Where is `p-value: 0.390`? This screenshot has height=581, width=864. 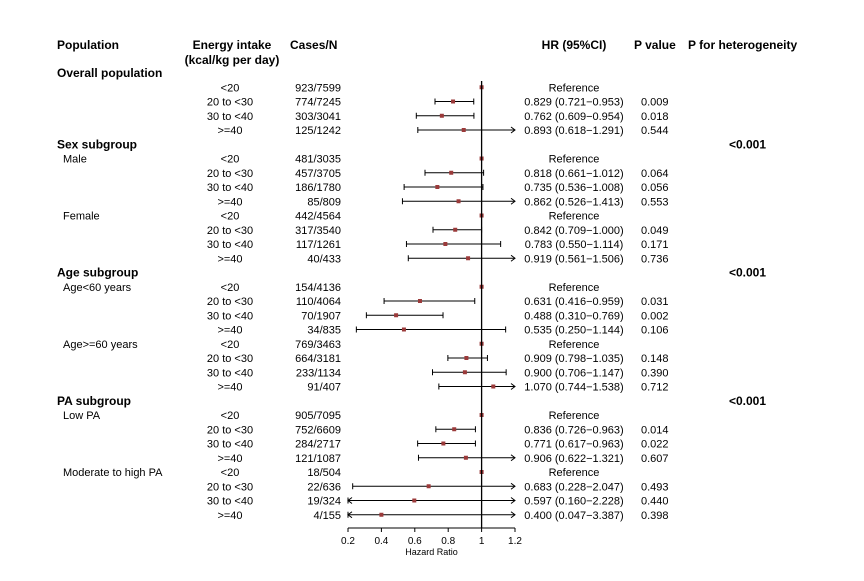 p-value: 0.390 is located at coordinates (655, 373).